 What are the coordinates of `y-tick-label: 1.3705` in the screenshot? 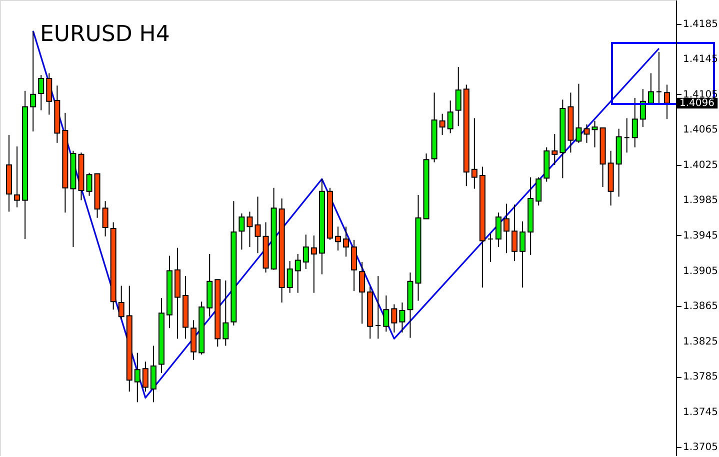 It's located at (700, 448).